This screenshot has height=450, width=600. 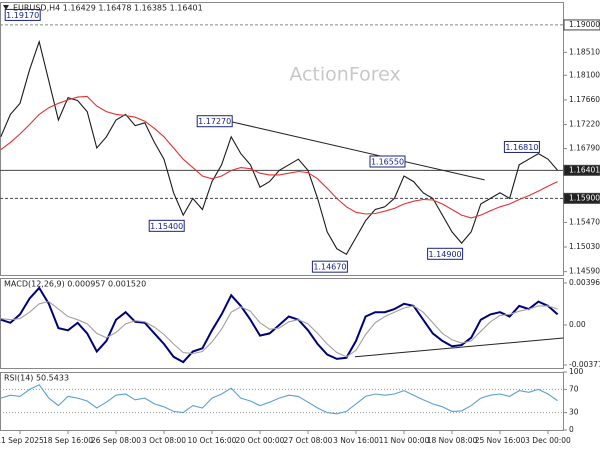 What do you see at coordinates (584, 148) in the screenshot?
I see `y-tick-label: 1.16790` at bounding box center [584, 148].